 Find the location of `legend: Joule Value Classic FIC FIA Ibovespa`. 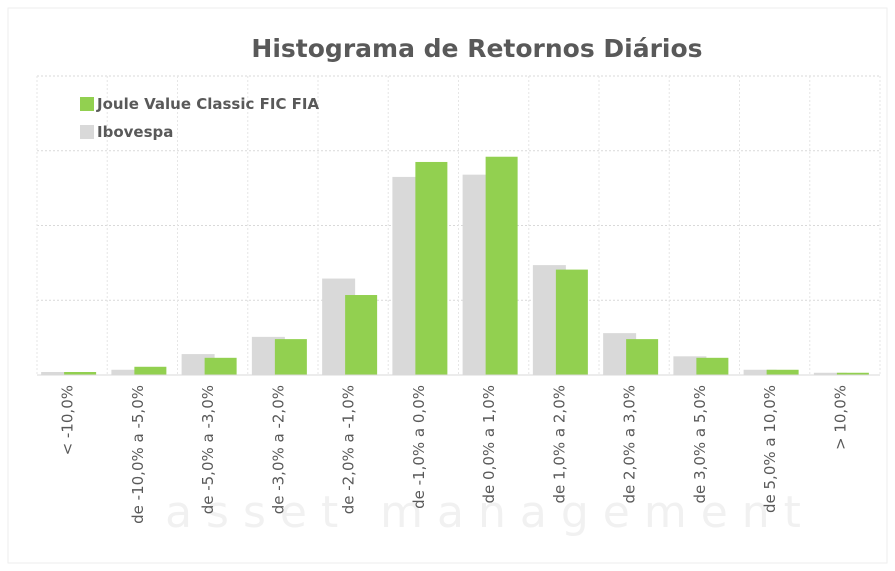

legend: Joule Value Classic FIC FIA Ibovespa is located at coordinates (207, 118).